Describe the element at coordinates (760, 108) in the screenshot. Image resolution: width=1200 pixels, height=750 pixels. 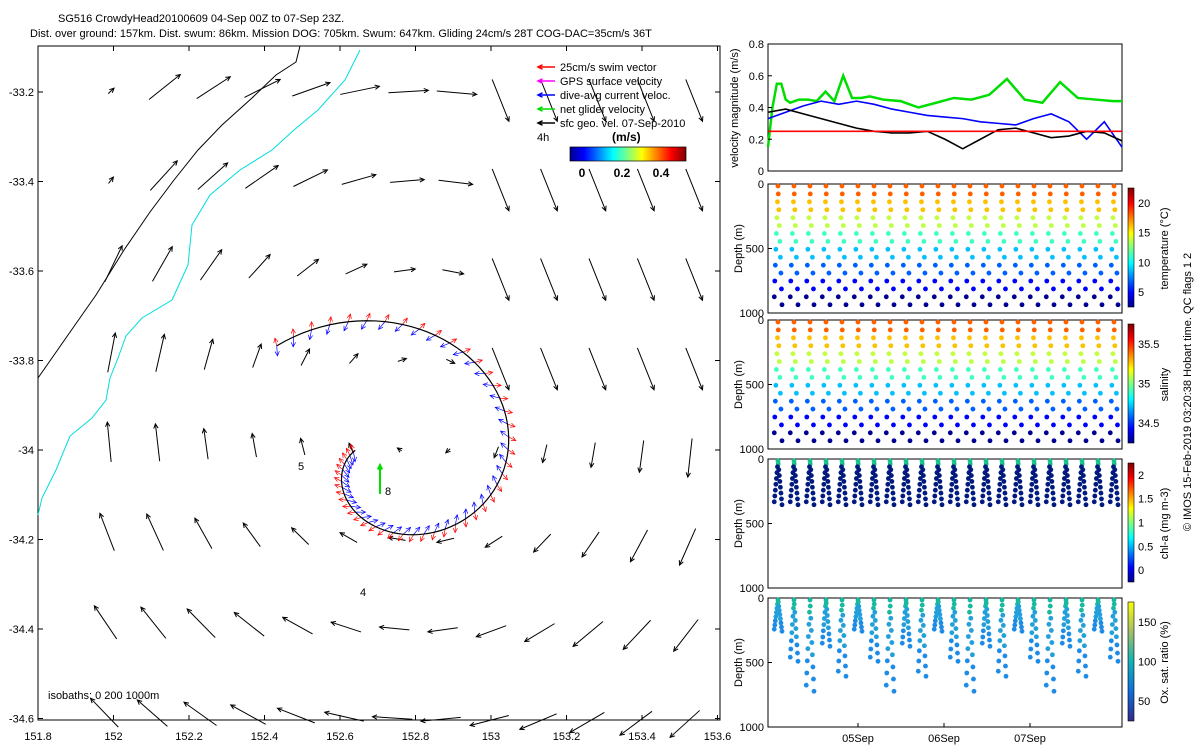
I see `velocity-y-ticks: 00.20.40.60.8` at that location.